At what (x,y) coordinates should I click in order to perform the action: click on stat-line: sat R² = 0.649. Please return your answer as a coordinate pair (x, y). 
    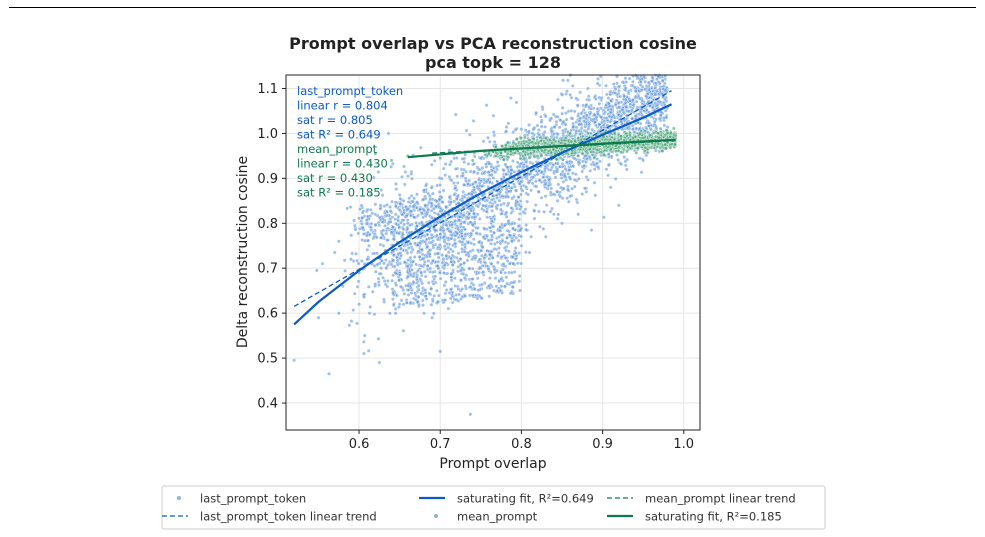
    Looking at the image, I should click on (339, 135).